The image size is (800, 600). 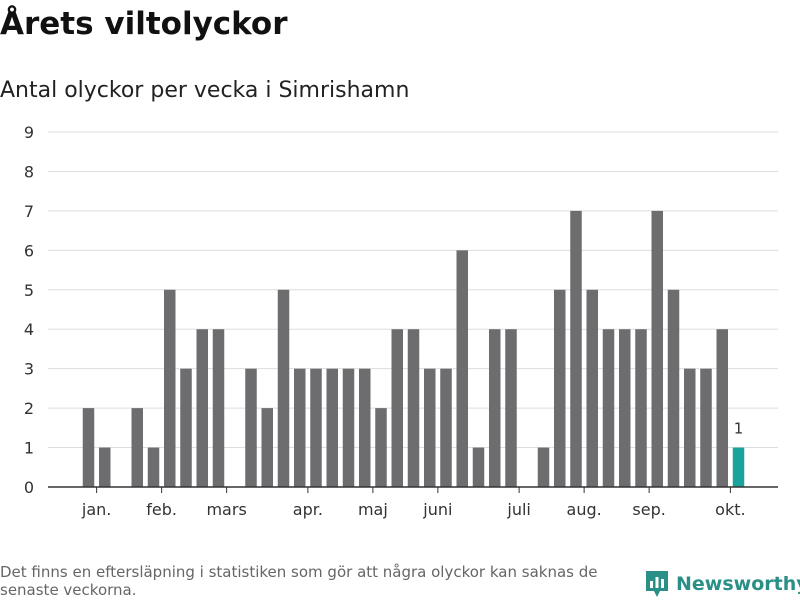 What do you see at coordinates (96, 509) in the screenshot?
I see `x-tick-label: jan.` at bounding box center [96, 509].